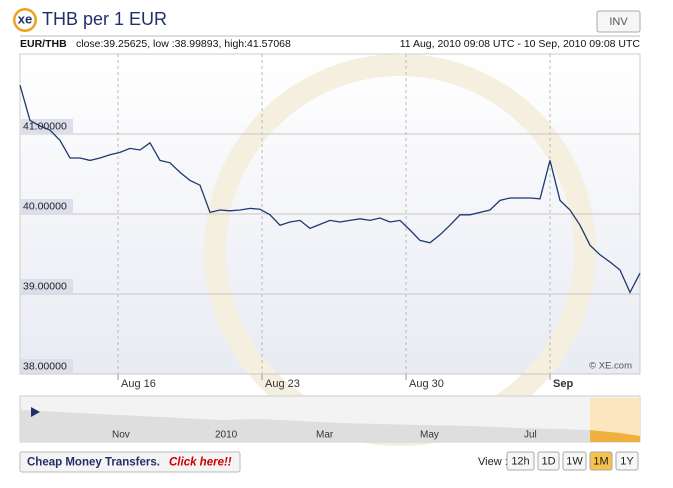 The image size is (673, 488). Describe the element at coordinates (138, 384) in the screenshot. I see `x-tick-label: Aug 16` at that location.